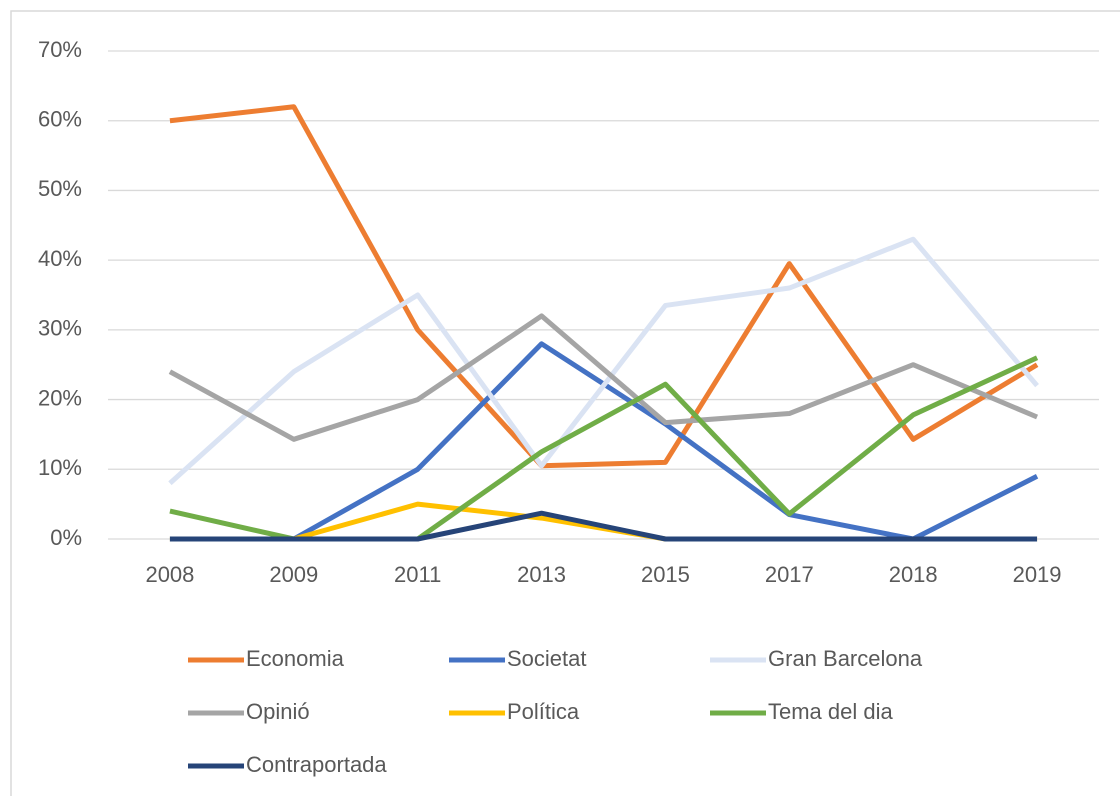 This screenshot has height=796, width=1120. What do you see at coordinates (293, 574) in the screenshot?
I see `x-tick-label: 2009` at bounding box center [293, 574].